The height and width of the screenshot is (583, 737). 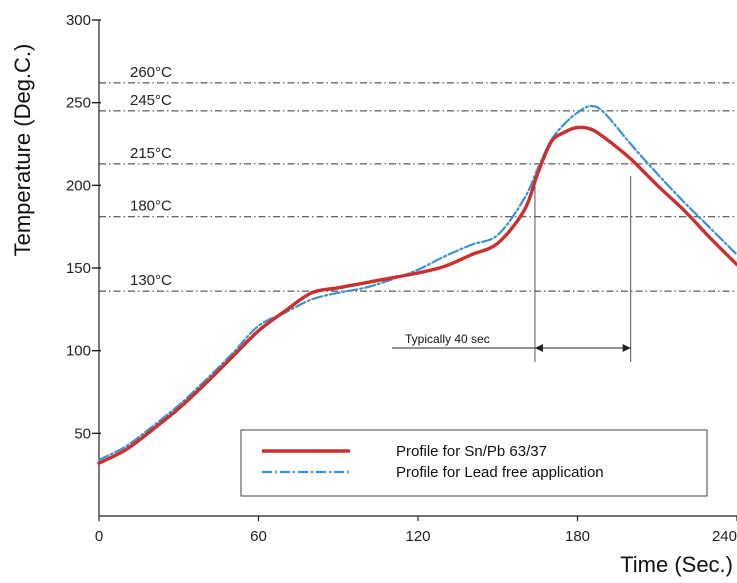 I want to click on reference-line-label: 215°C, so click(x=151, y=153).